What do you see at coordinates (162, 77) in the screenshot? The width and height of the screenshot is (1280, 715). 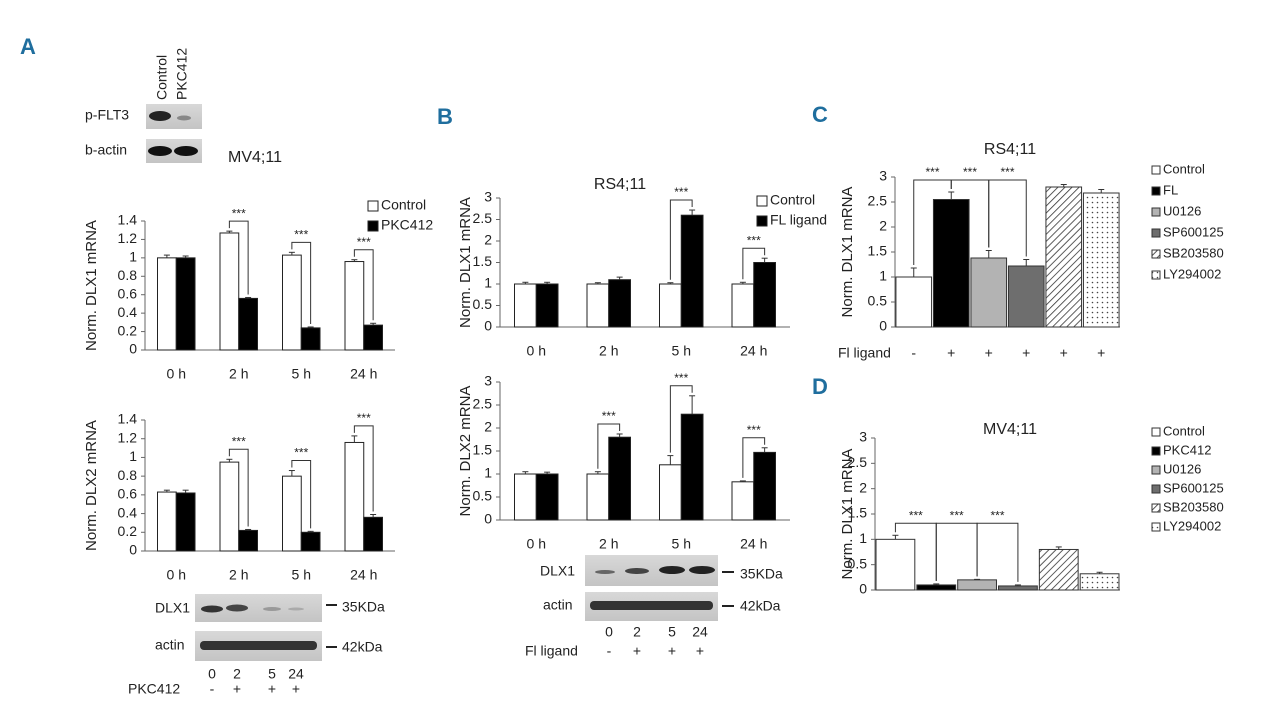 I see `lane-label: Control` at bounding box center [162, 77].